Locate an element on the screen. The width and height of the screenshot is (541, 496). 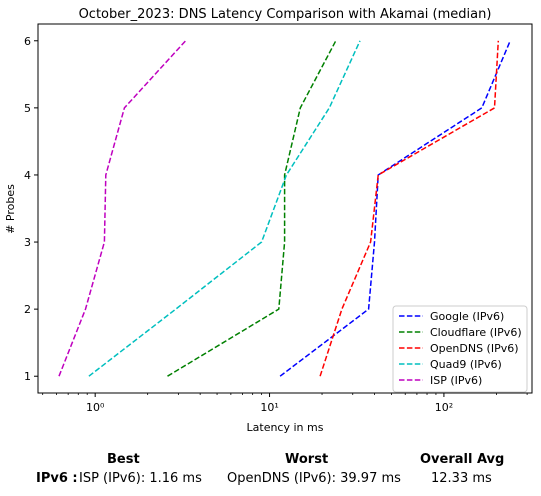
y-tick-label: 3 is located at coordinates (27, 242).